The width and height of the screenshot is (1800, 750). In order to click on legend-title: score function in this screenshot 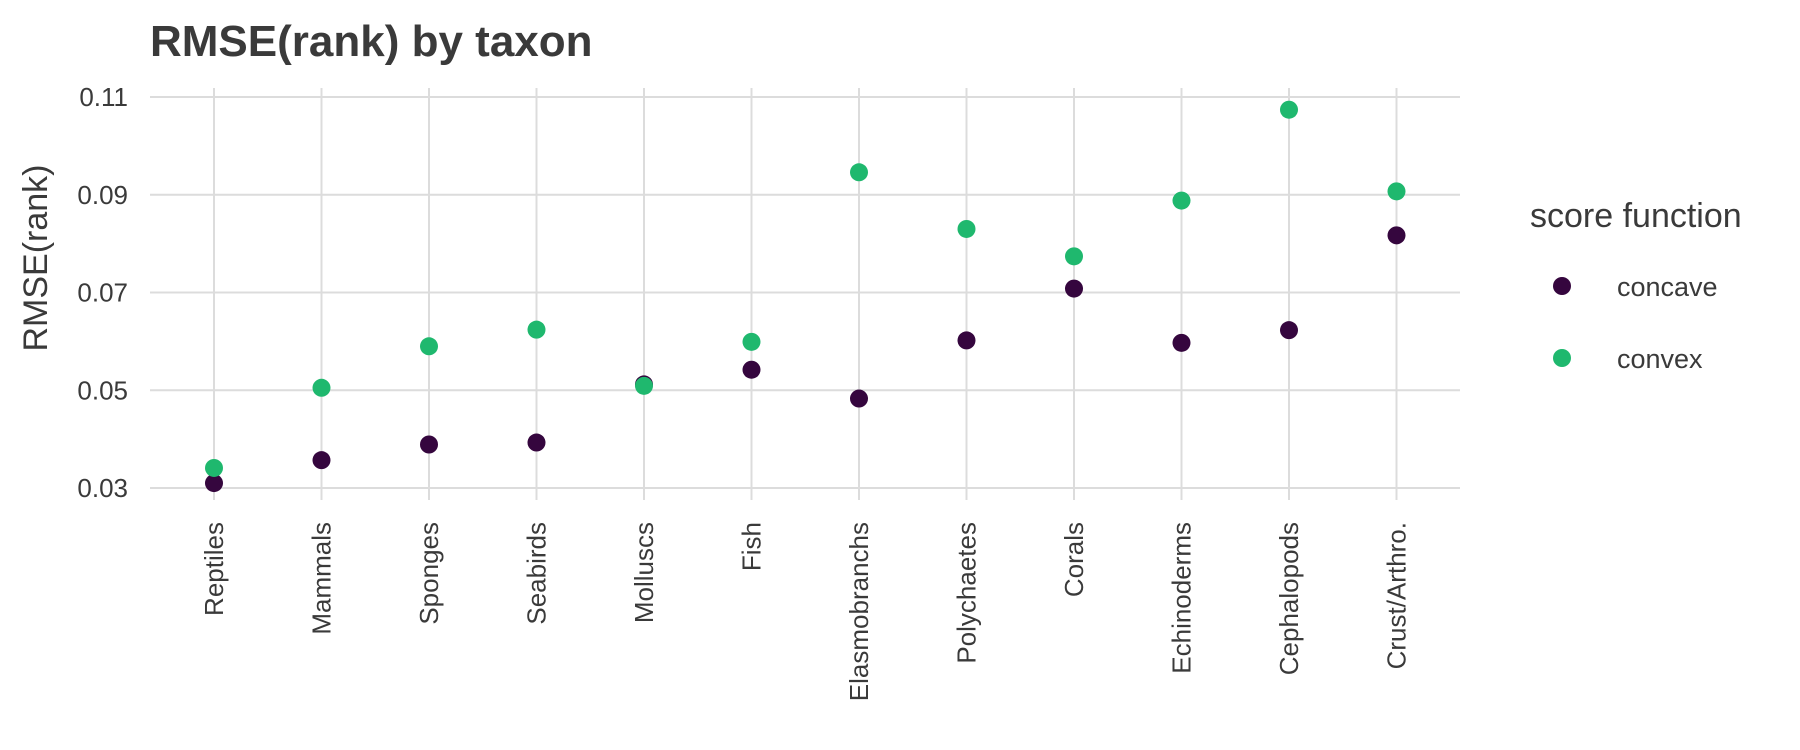, I will do `click(1636, 216)`.